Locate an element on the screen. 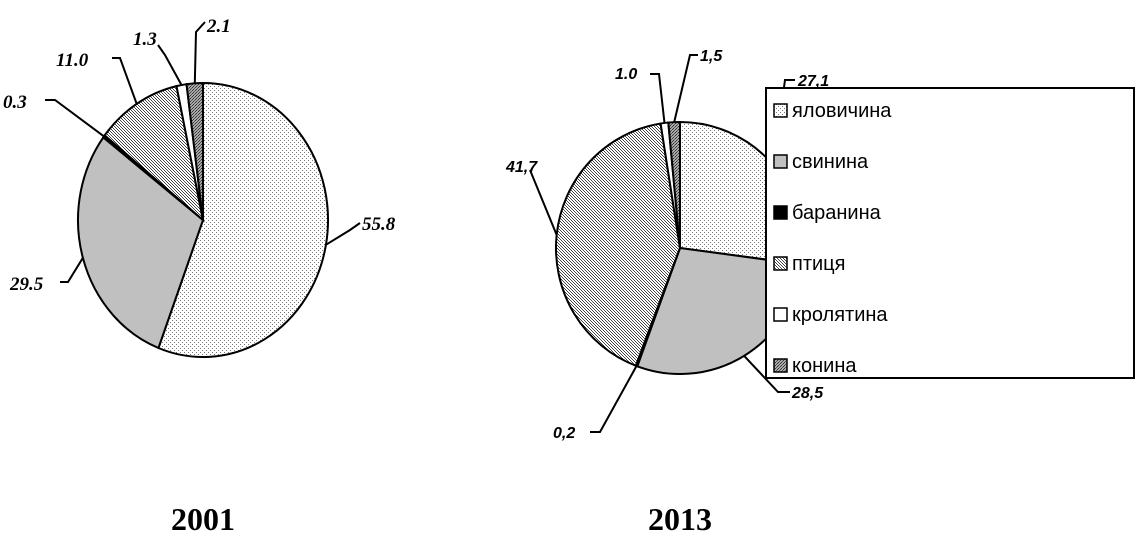  data-label-poultry-2001: 11.0 is located at coordinates (72, 60).